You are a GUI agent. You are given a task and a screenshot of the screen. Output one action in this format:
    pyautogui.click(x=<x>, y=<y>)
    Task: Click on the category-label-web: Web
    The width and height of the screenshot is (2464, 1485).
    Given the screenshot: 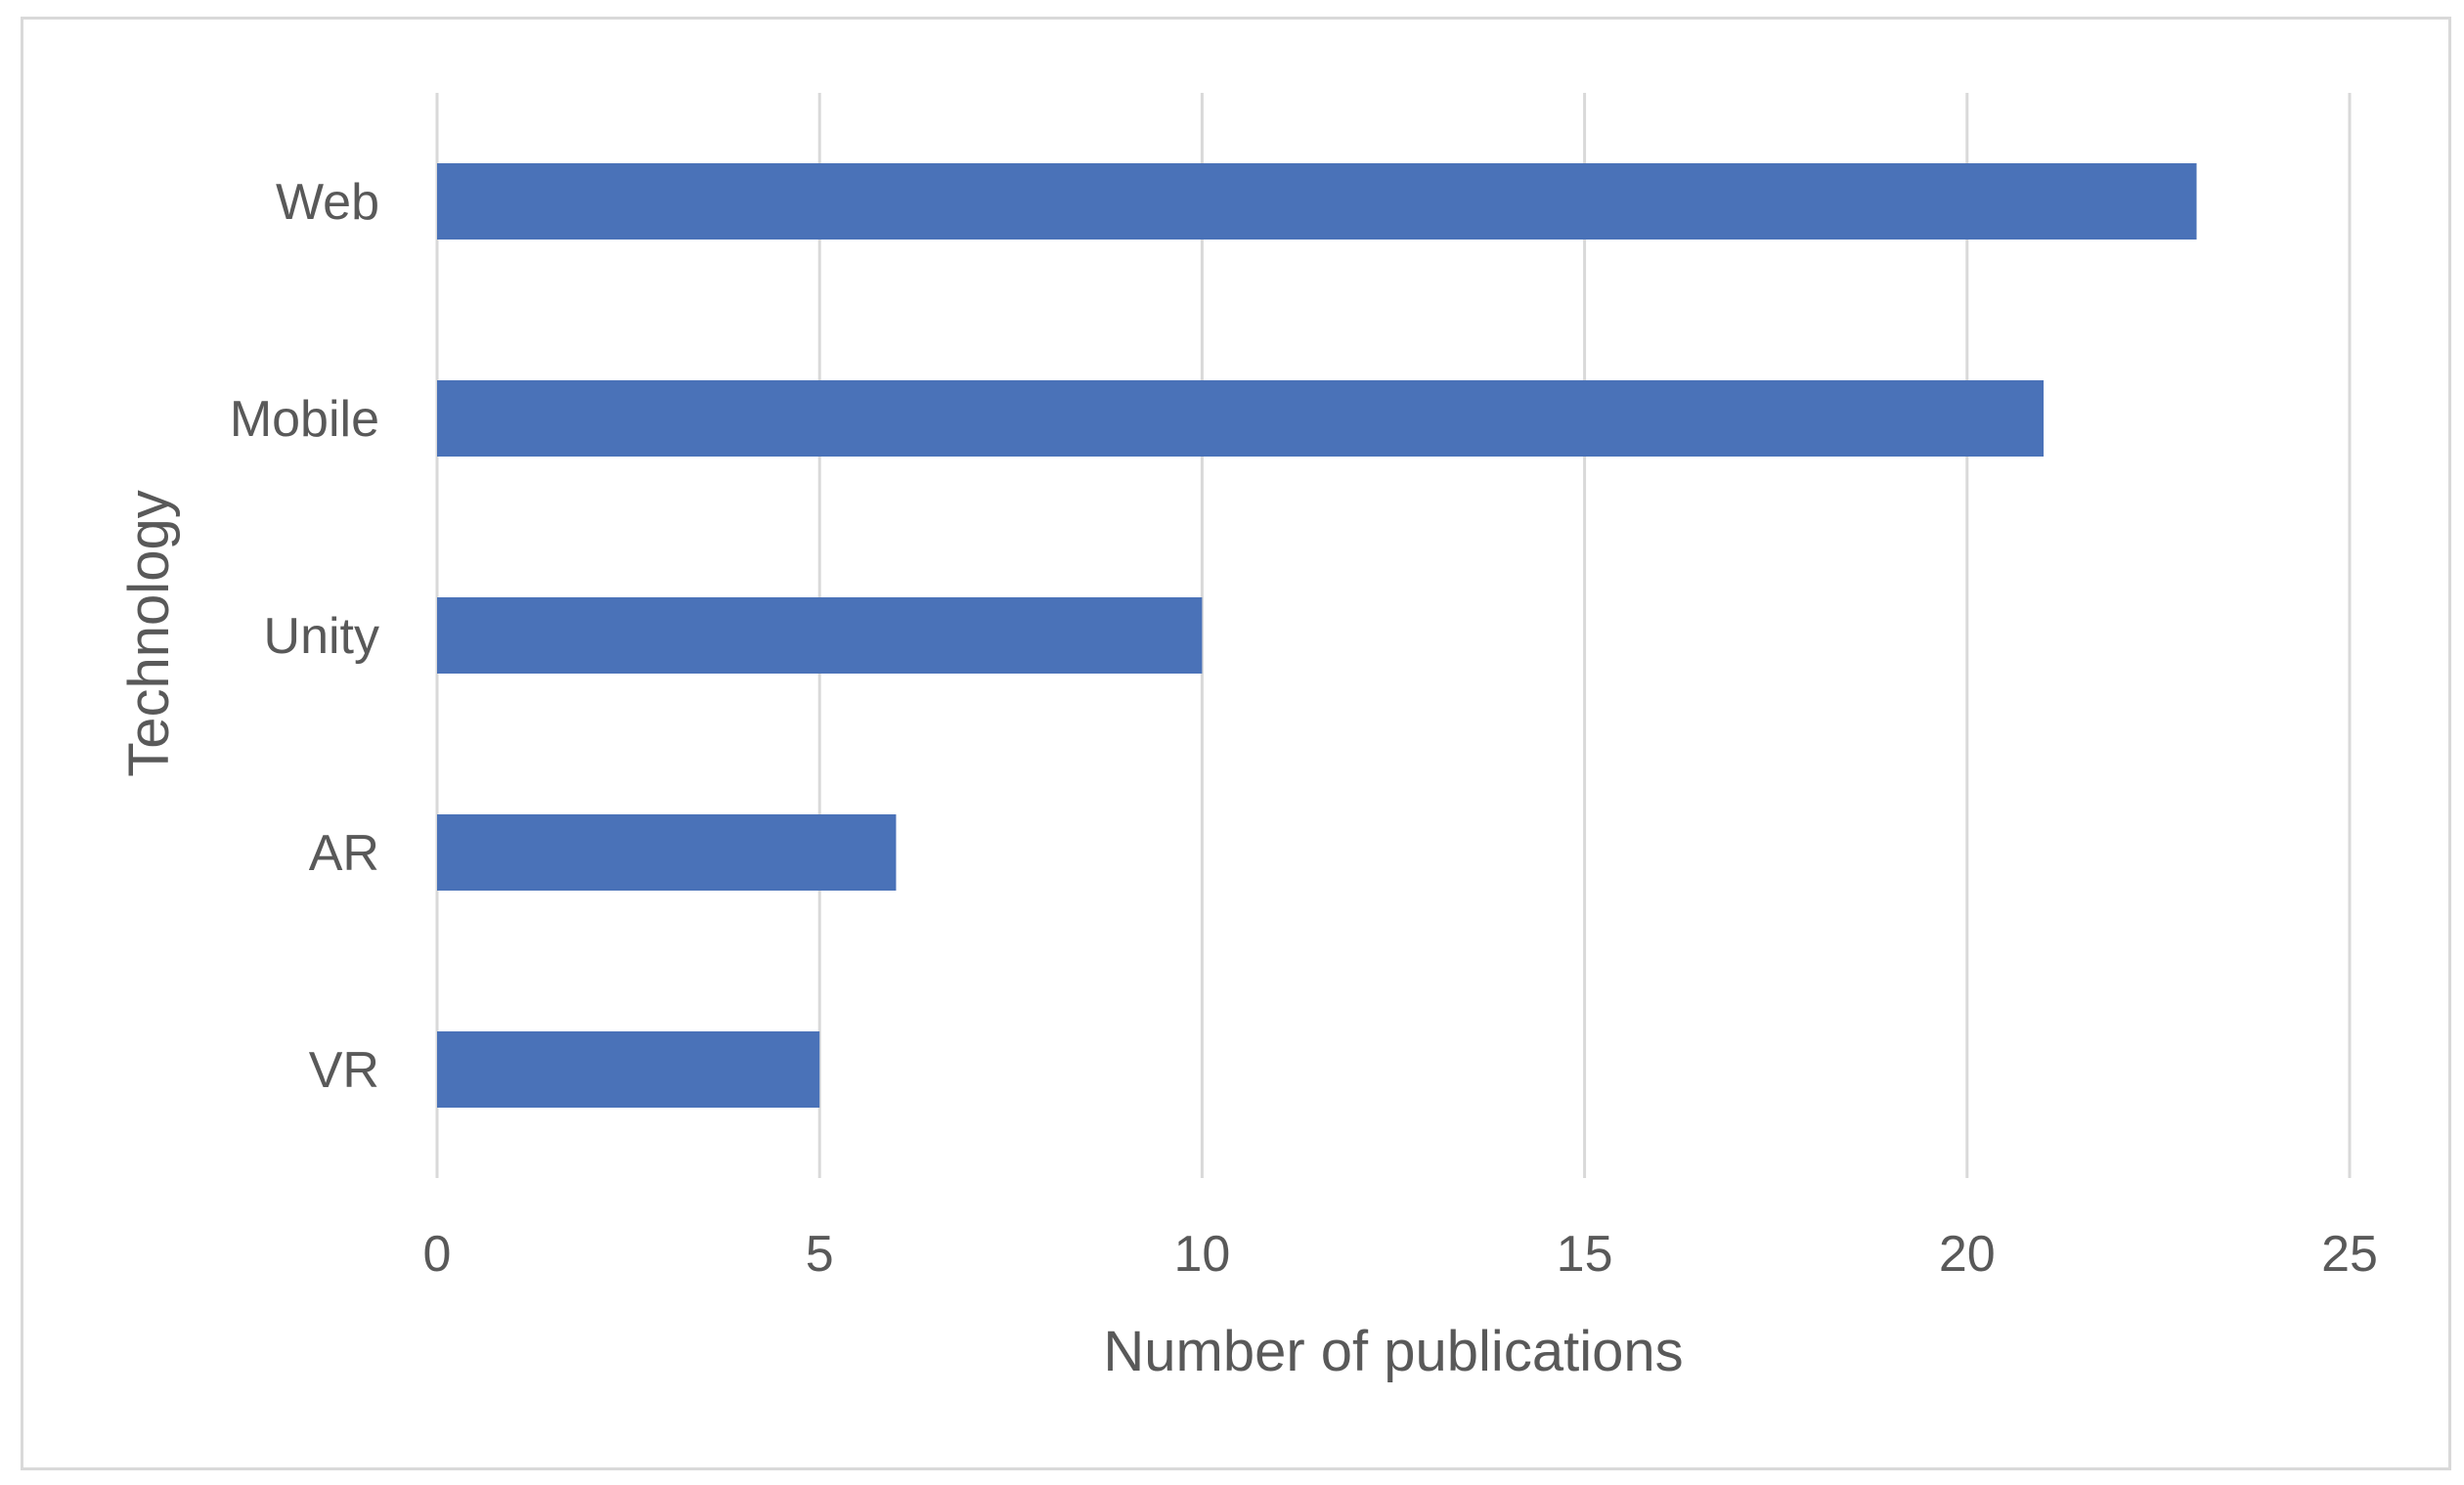 What is the action you would take?
    pyautogui.click(x=327, y=203)
    